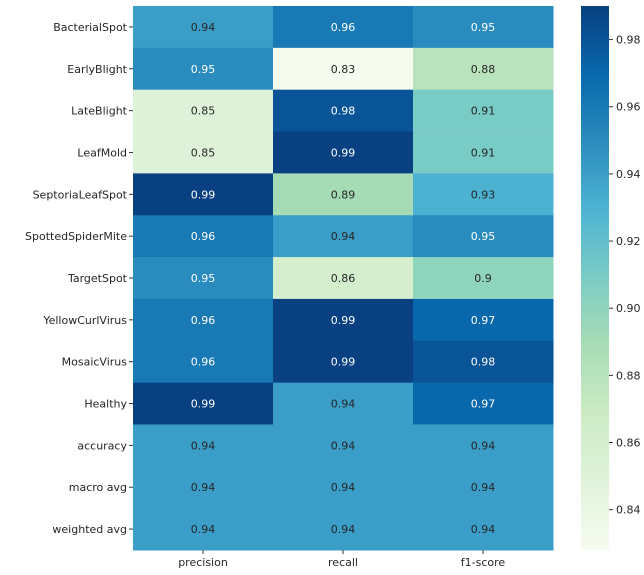  Describe the element at coordinates (97, 69) in the screenshot. I see `row-label: EarlyBlight` at that location.